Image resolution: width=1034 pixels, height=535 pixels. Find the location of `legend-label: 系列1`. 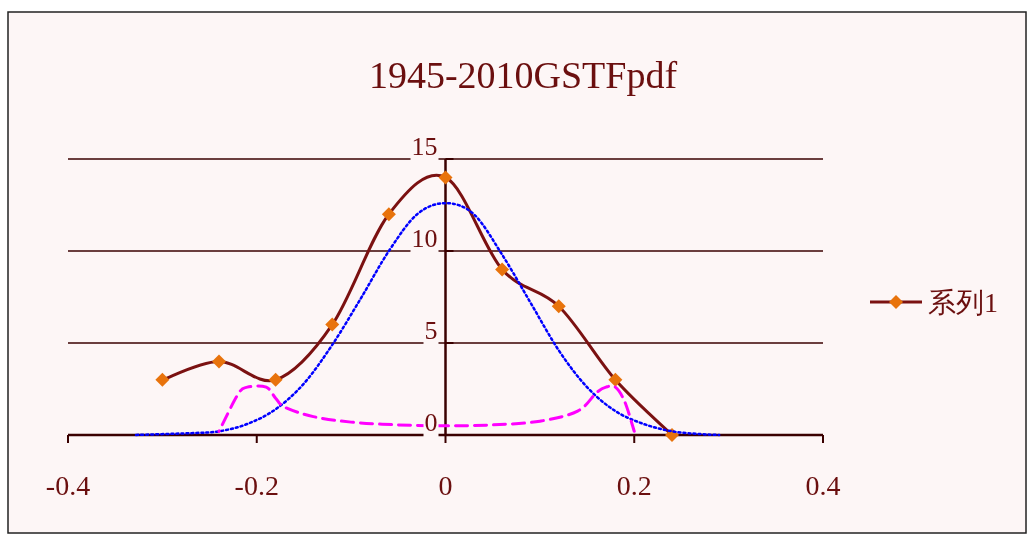

legend-label: 系列1 is located at coordinates (963, 302).